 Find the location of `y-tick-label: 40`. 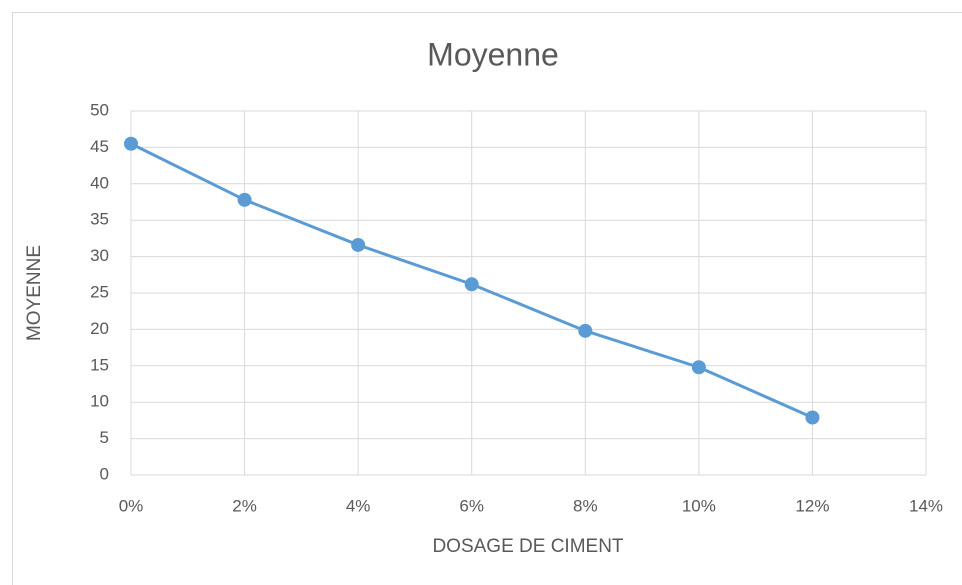

y-tick-label: 40 is located at coordinates (99, 182).